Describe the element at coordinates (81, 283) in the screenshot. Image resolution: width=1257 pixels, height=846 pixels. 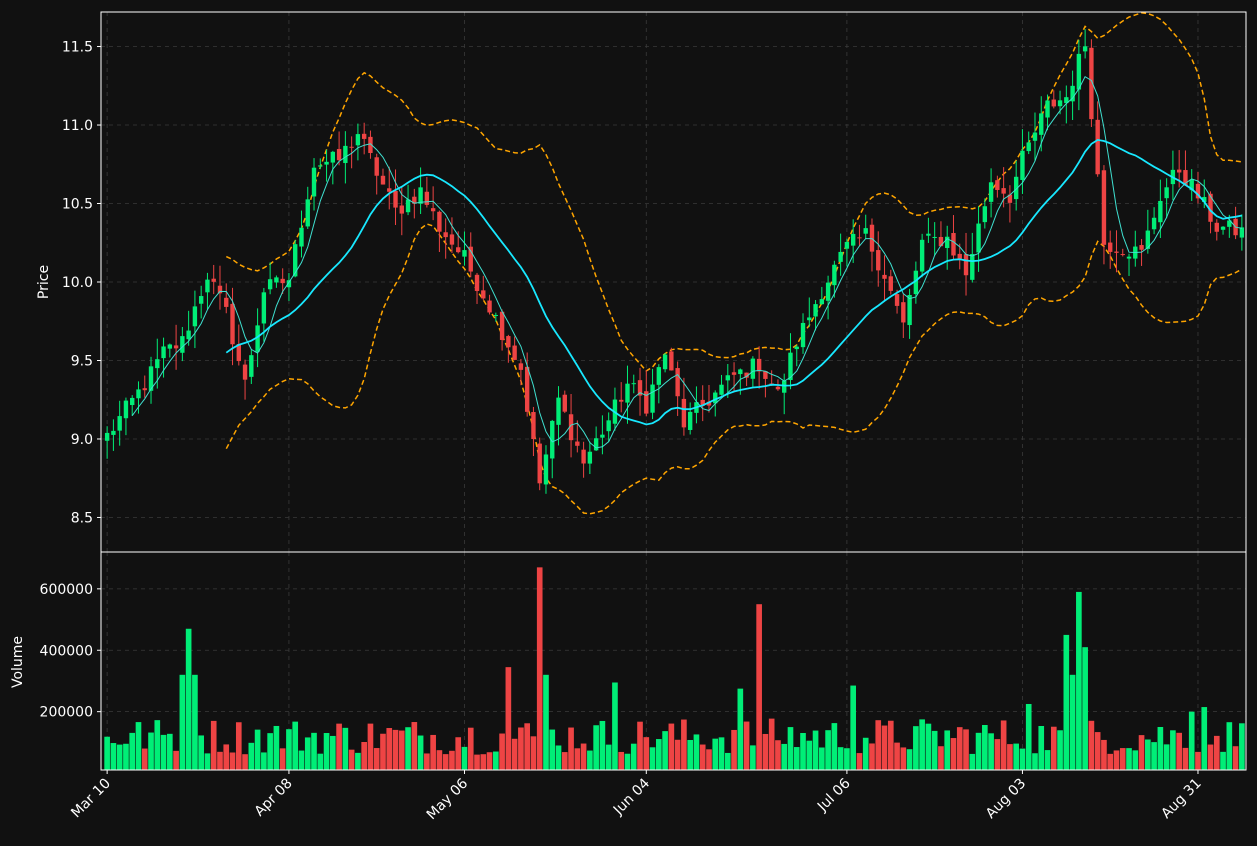
I see `price-axis-ticks: 8.5 9.0 9.5 10.0 10.5 11.0 11.5` at that location.